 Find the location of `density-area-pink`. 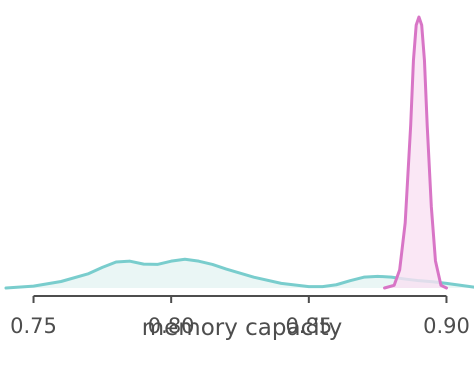

density-area-pink is located at coordinates (415, 152).